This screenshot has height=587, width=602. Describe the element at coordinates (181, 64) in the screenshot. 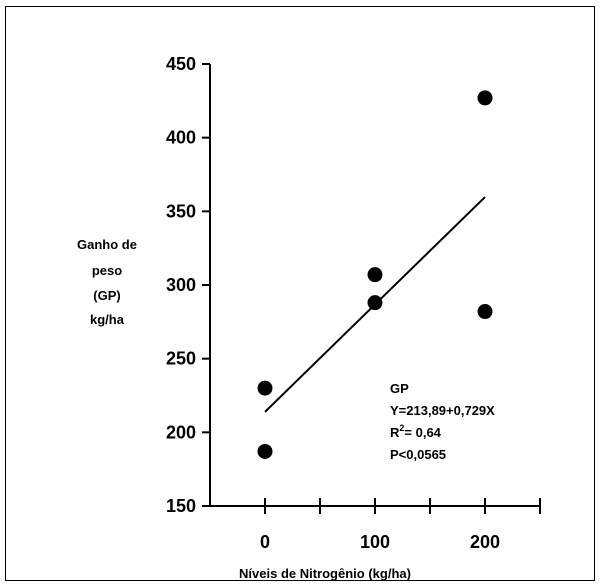

I see `y-tick-label-450: 450` at that location.